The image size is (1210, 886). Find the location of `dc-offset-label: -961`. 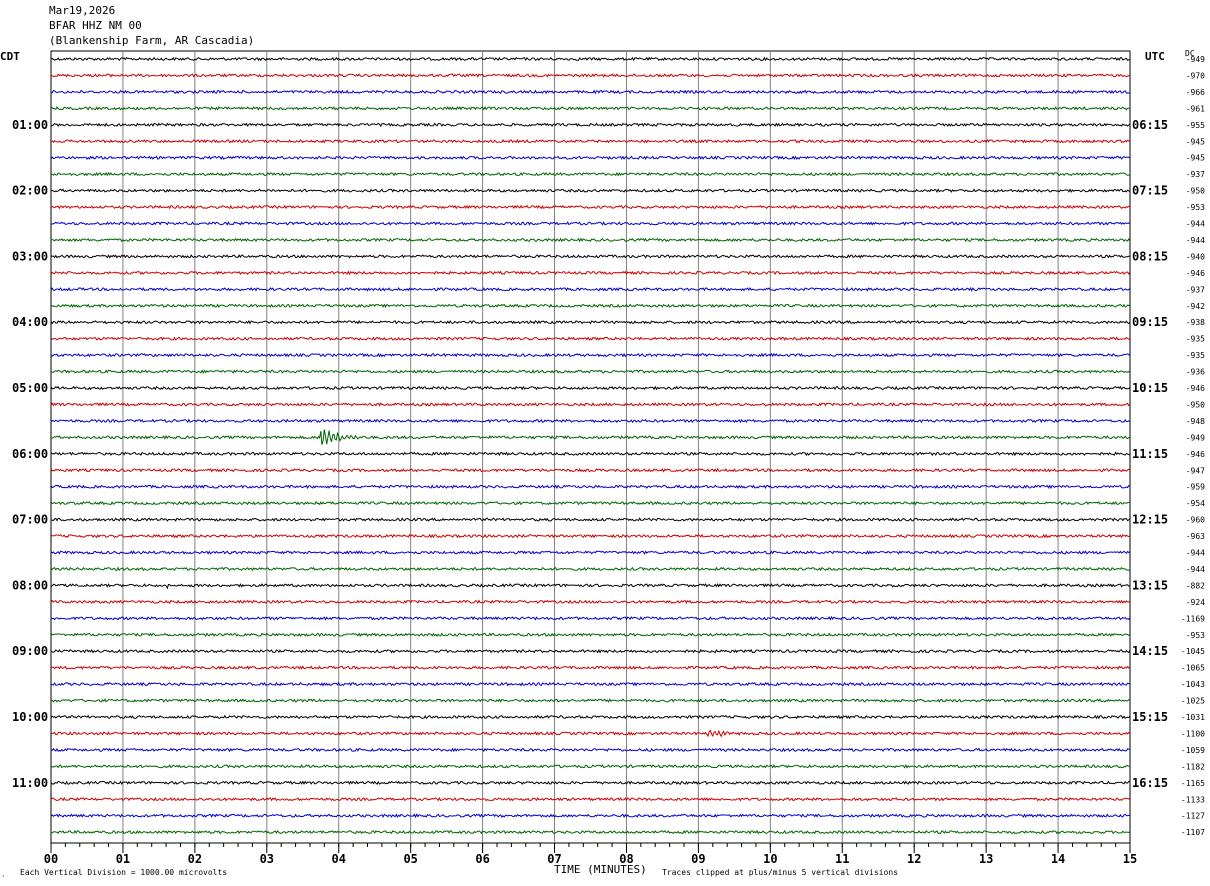

dc-offset-label: -961 is located at coordinates (1195, 108).